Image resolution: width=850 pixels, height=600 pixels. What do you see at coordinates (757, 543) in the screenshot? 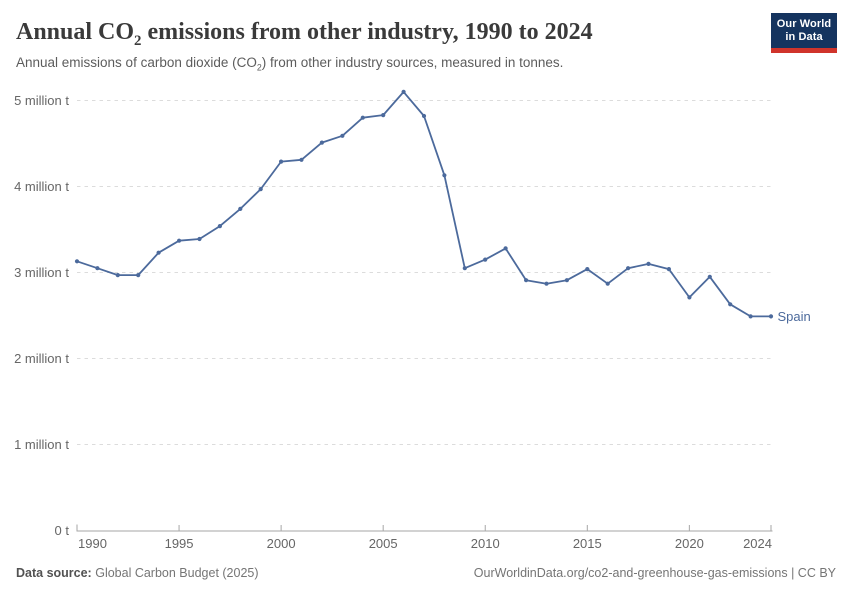
I see `x-axis-label: 2024` at bounding box center [757, 543].